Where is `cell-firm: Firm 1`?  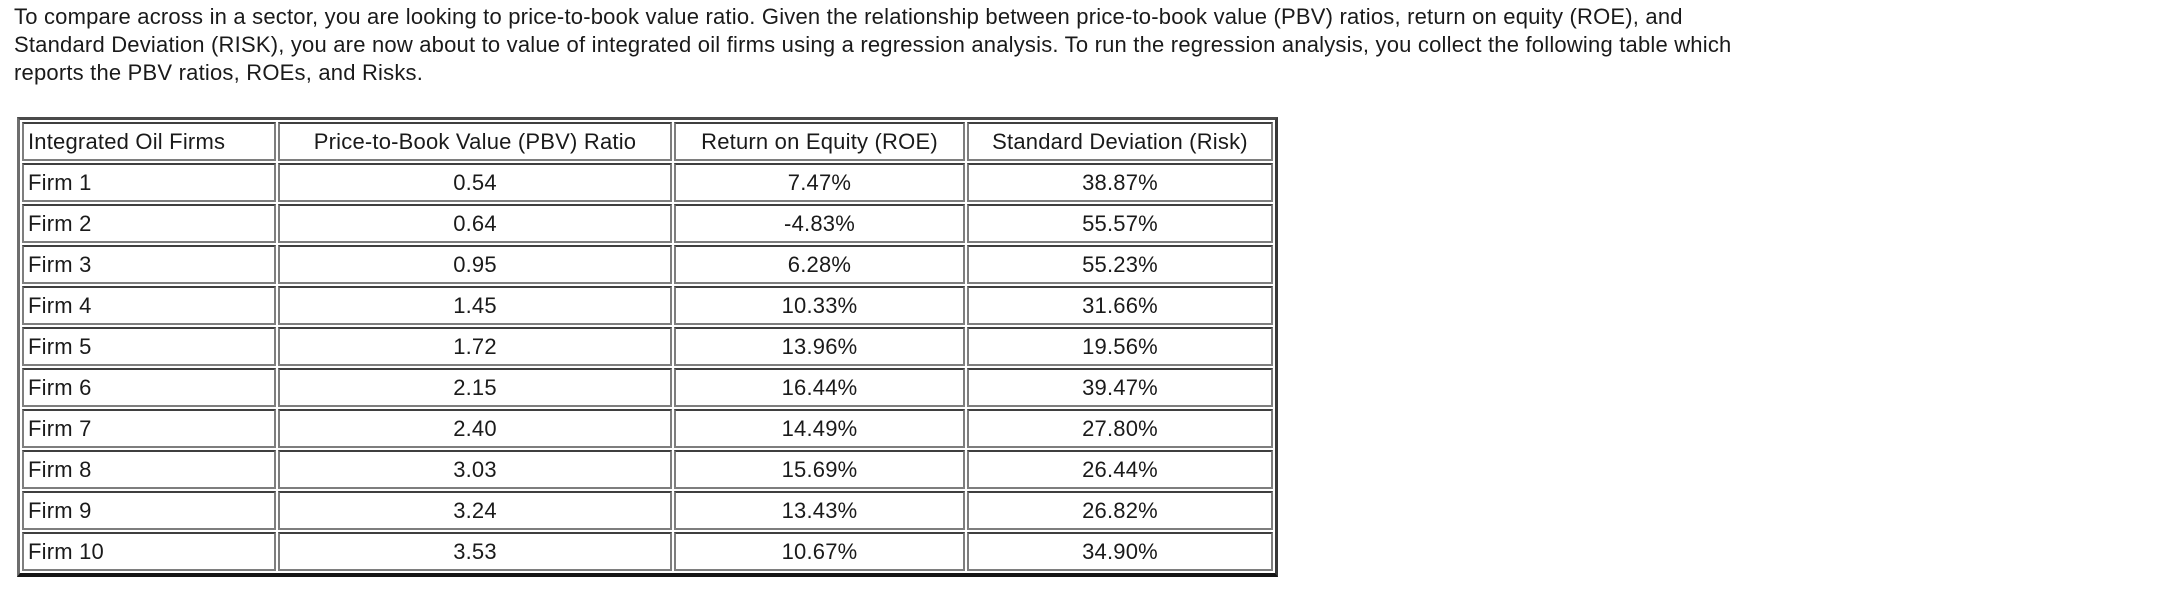
cell-firm: Firm 1 is located at coordinates (149, 182).